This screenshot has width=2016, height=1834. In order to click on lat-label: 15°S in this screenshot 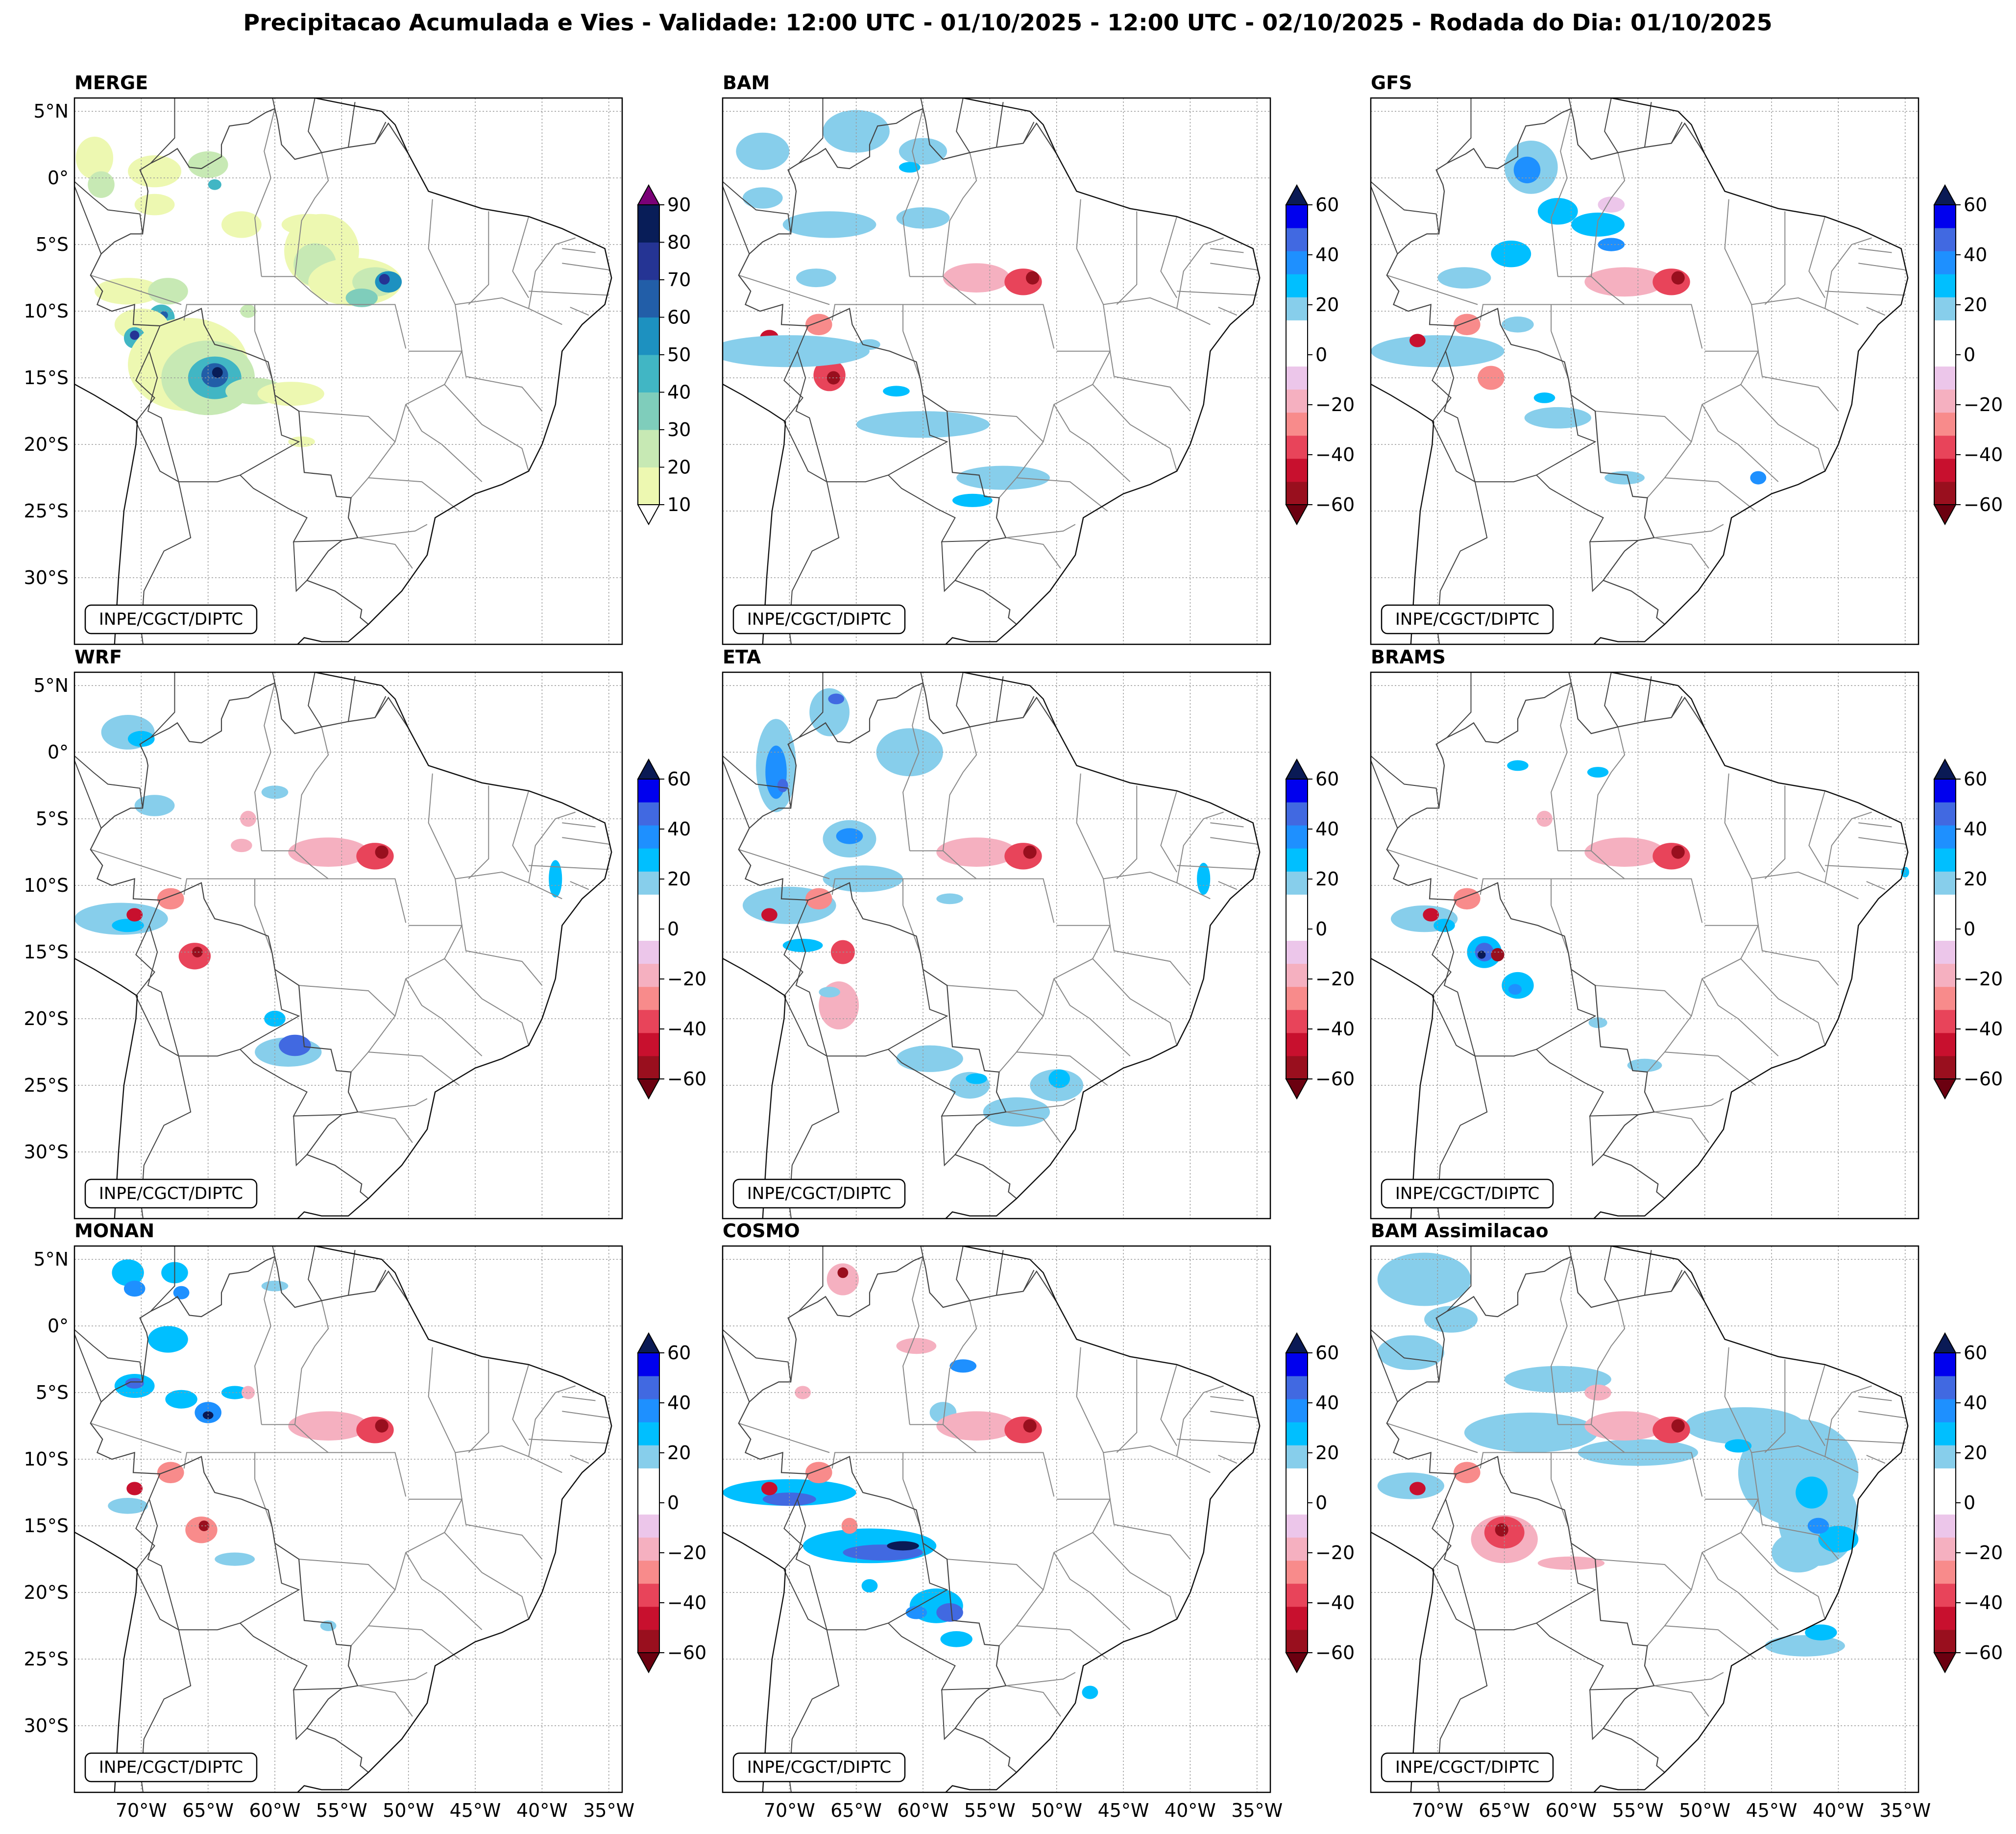, I will do `click(46, 1526)`.